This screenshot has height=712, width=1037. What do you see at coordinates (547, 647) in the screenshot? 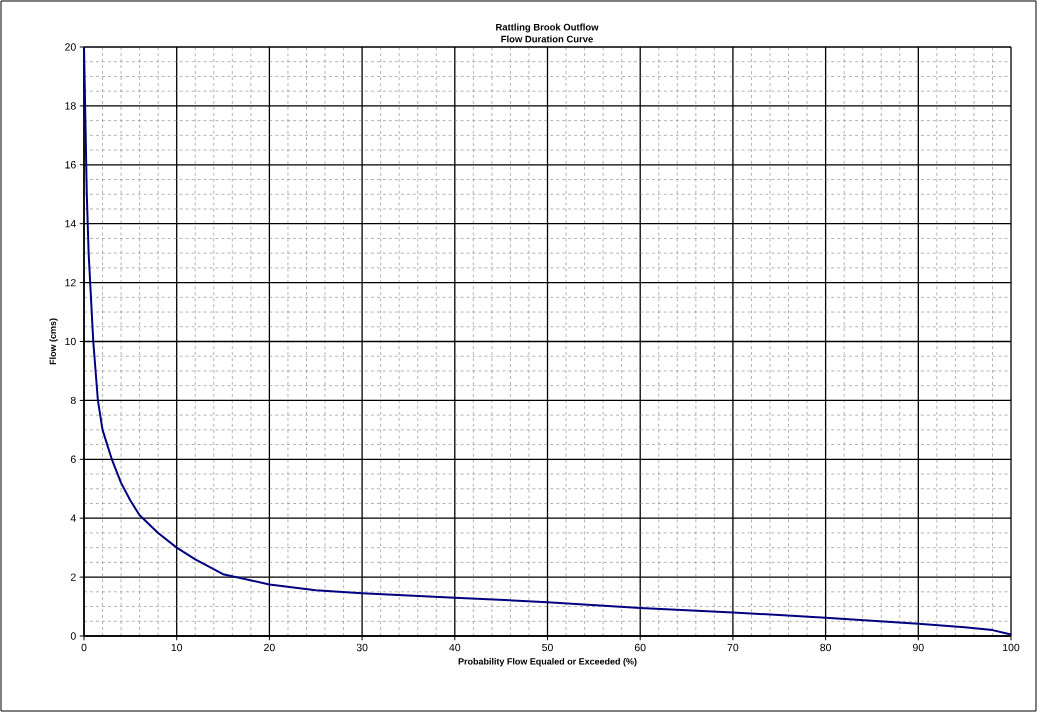
I see `x-tick-label: 50` at bounding box center [547, 647].